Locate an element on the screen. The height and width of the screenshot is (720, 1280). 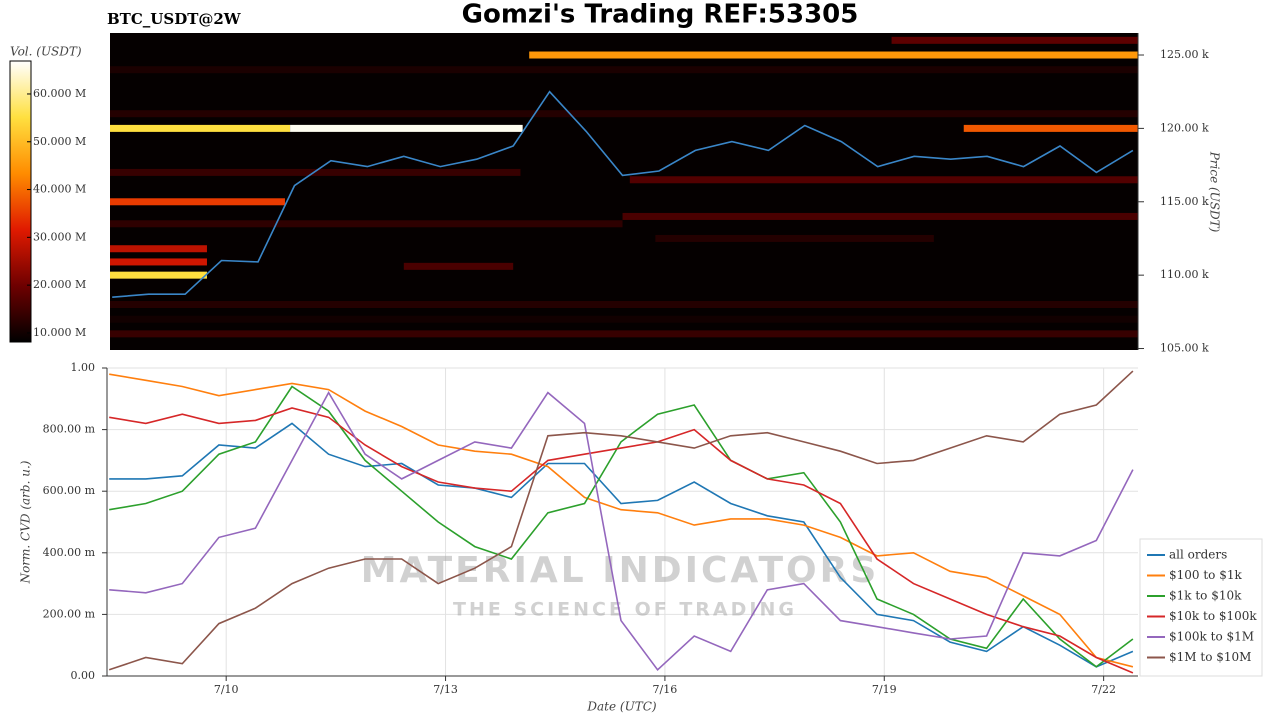
x-tick-label: 7/13 is located at coordinates (445, 689).